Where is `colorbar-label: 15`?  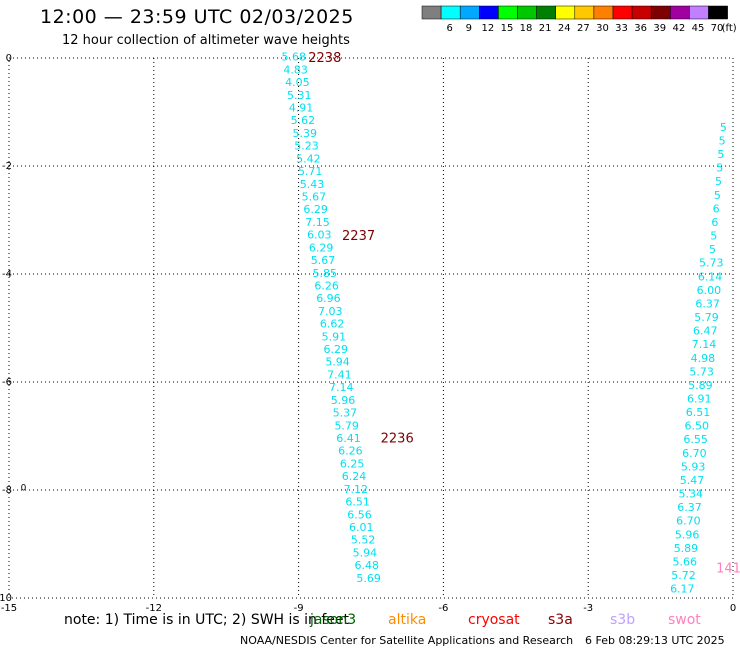
colorbar-label: 15 is located at coordinates (507, 28).